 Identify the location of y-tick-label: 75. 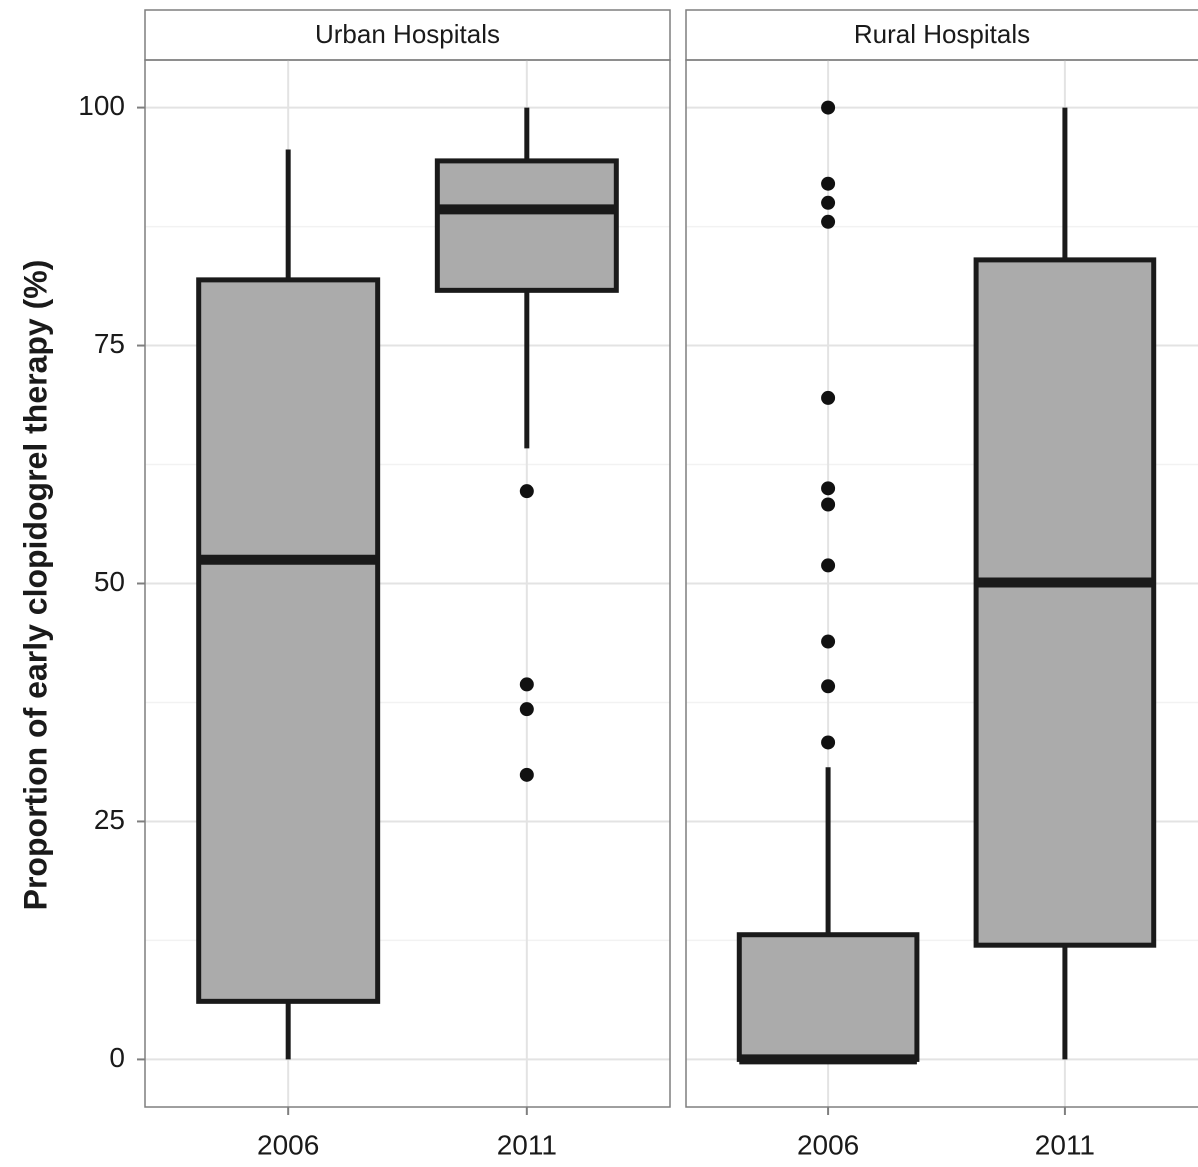
(109, 343).